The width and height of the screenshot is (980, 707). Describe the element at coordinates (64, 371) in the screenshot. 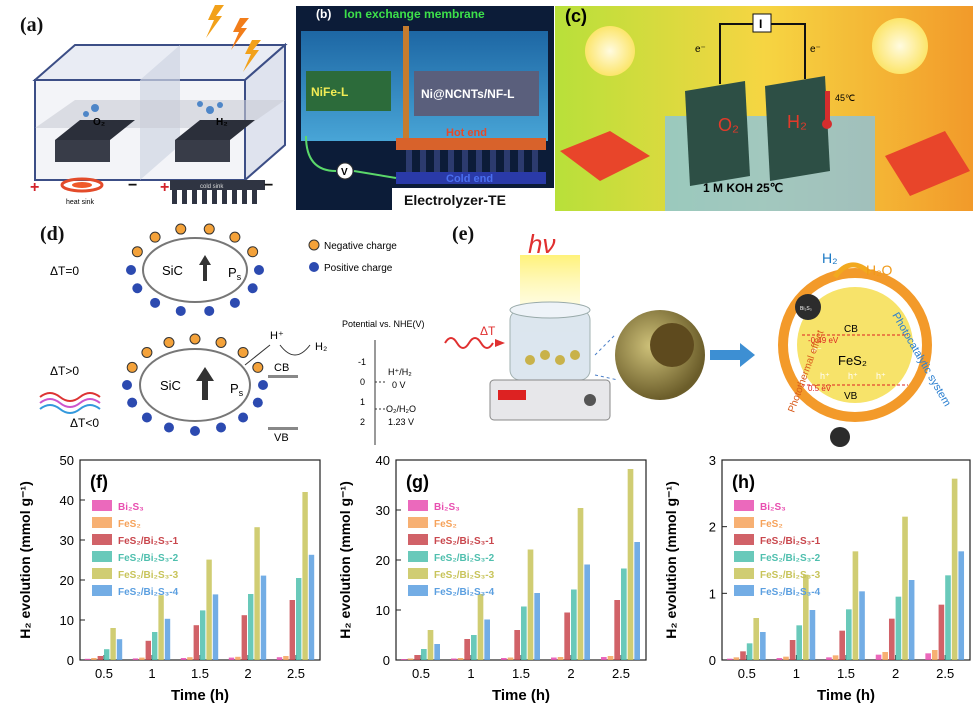

I see `delta-t-positive: ΔT>0` at that location.